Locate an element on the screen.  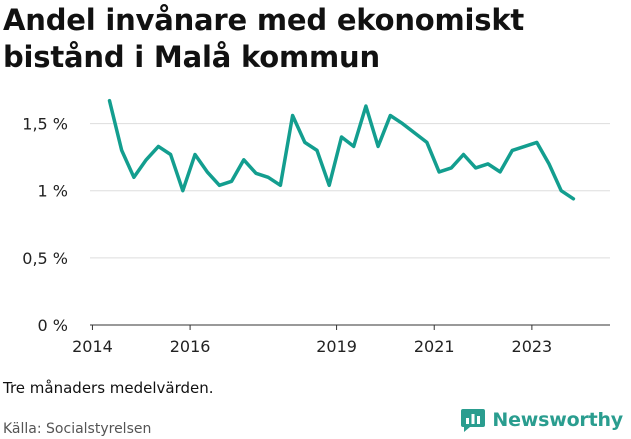
y-tick-label: 0 % is located at coordinates (53, 325).